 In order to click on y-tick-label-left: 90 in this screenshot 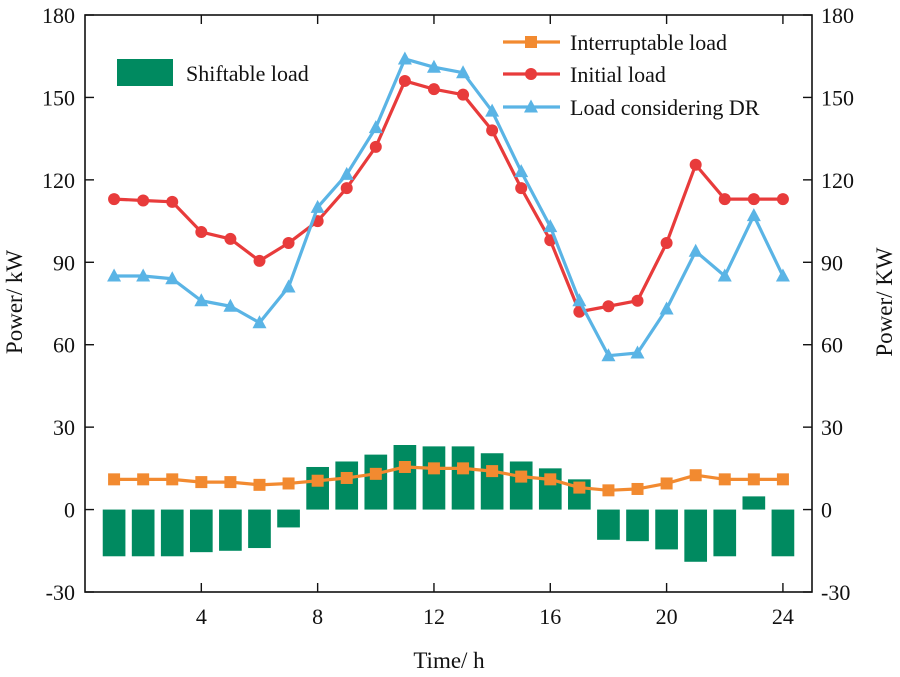, I will do `click(64, 262)`.